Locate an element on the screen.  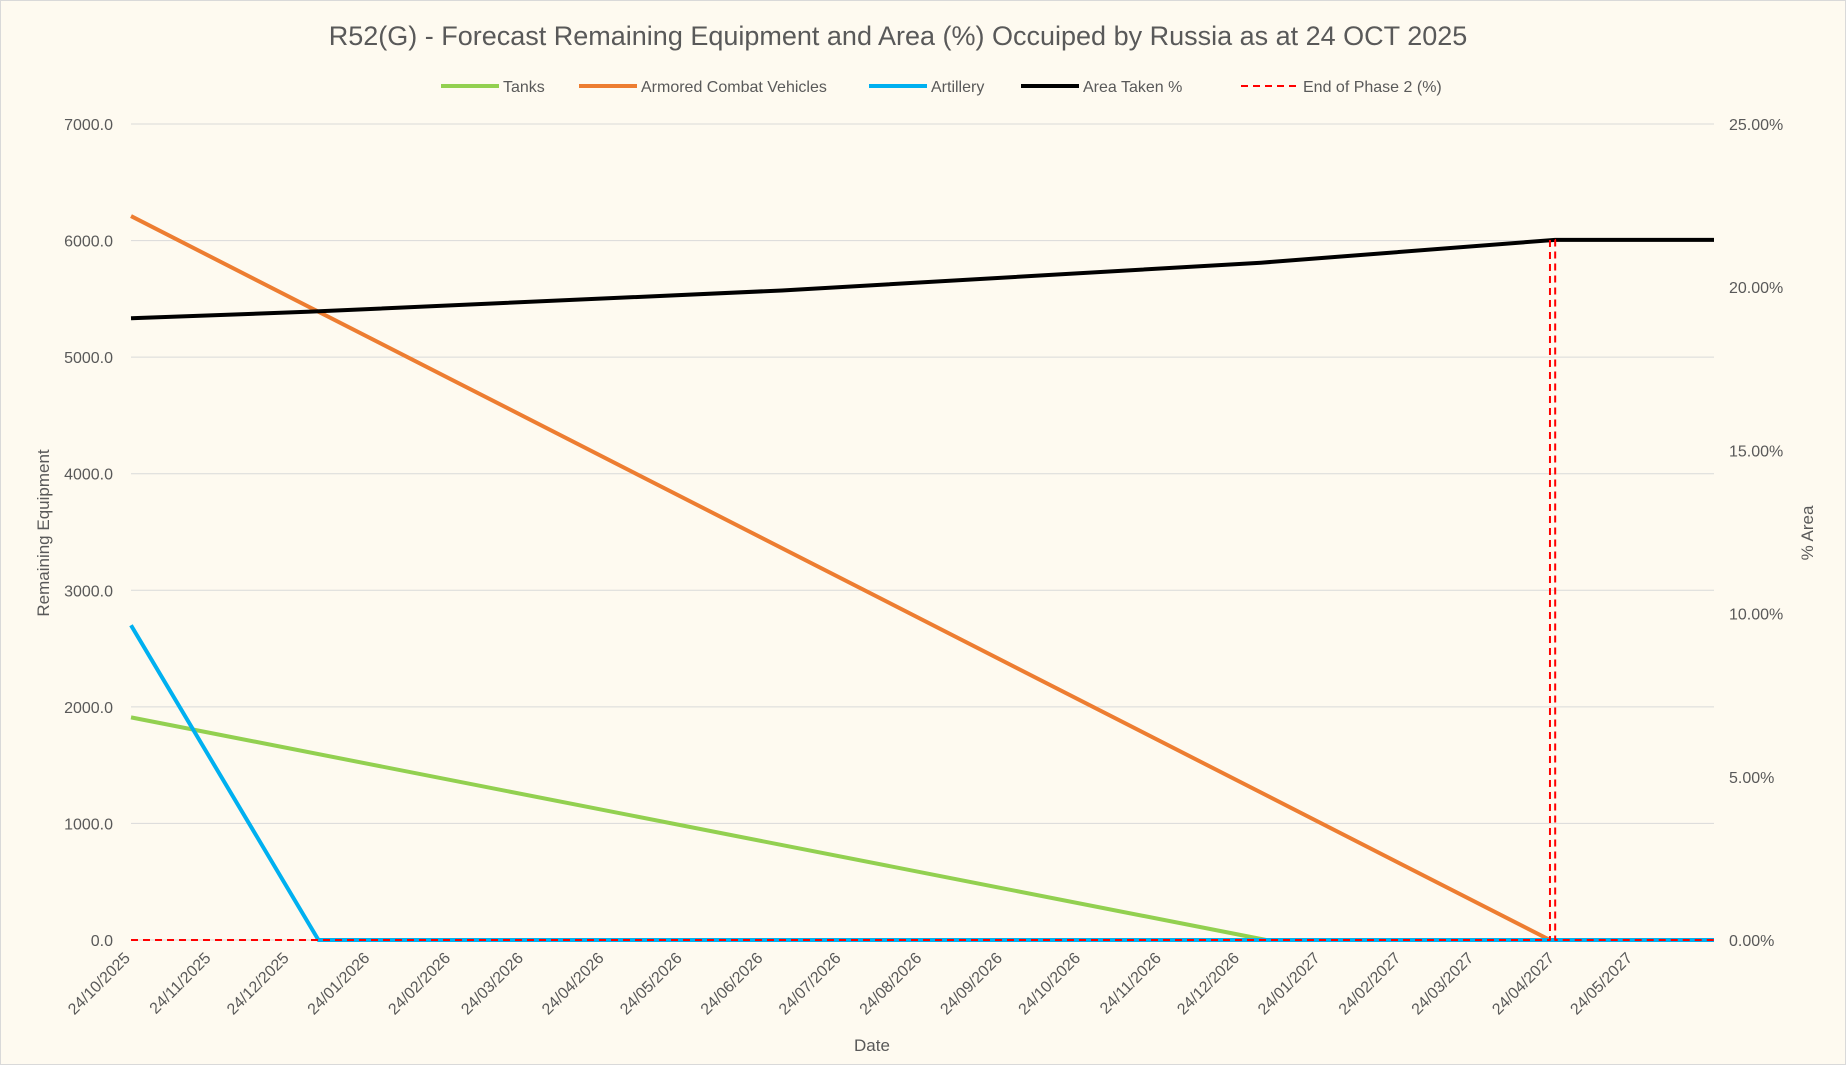
x-tick-label: 24/12/2025 is located at coordinates (258, 984).